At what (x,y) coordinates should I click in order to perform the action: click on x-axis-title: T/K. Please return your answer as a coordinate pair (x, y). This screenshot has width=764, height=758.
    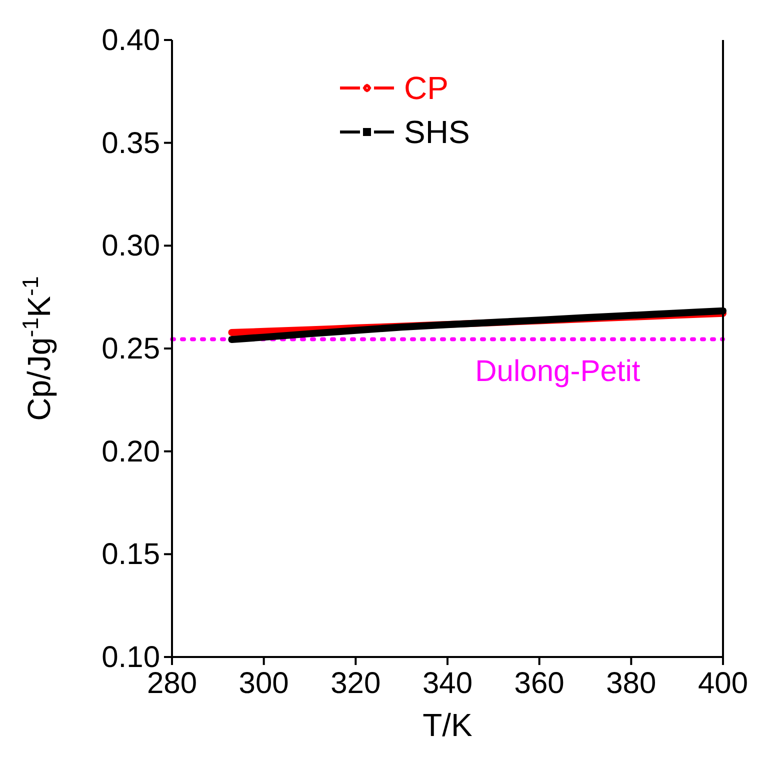
    Looking at the image, I should click on (447, 725).